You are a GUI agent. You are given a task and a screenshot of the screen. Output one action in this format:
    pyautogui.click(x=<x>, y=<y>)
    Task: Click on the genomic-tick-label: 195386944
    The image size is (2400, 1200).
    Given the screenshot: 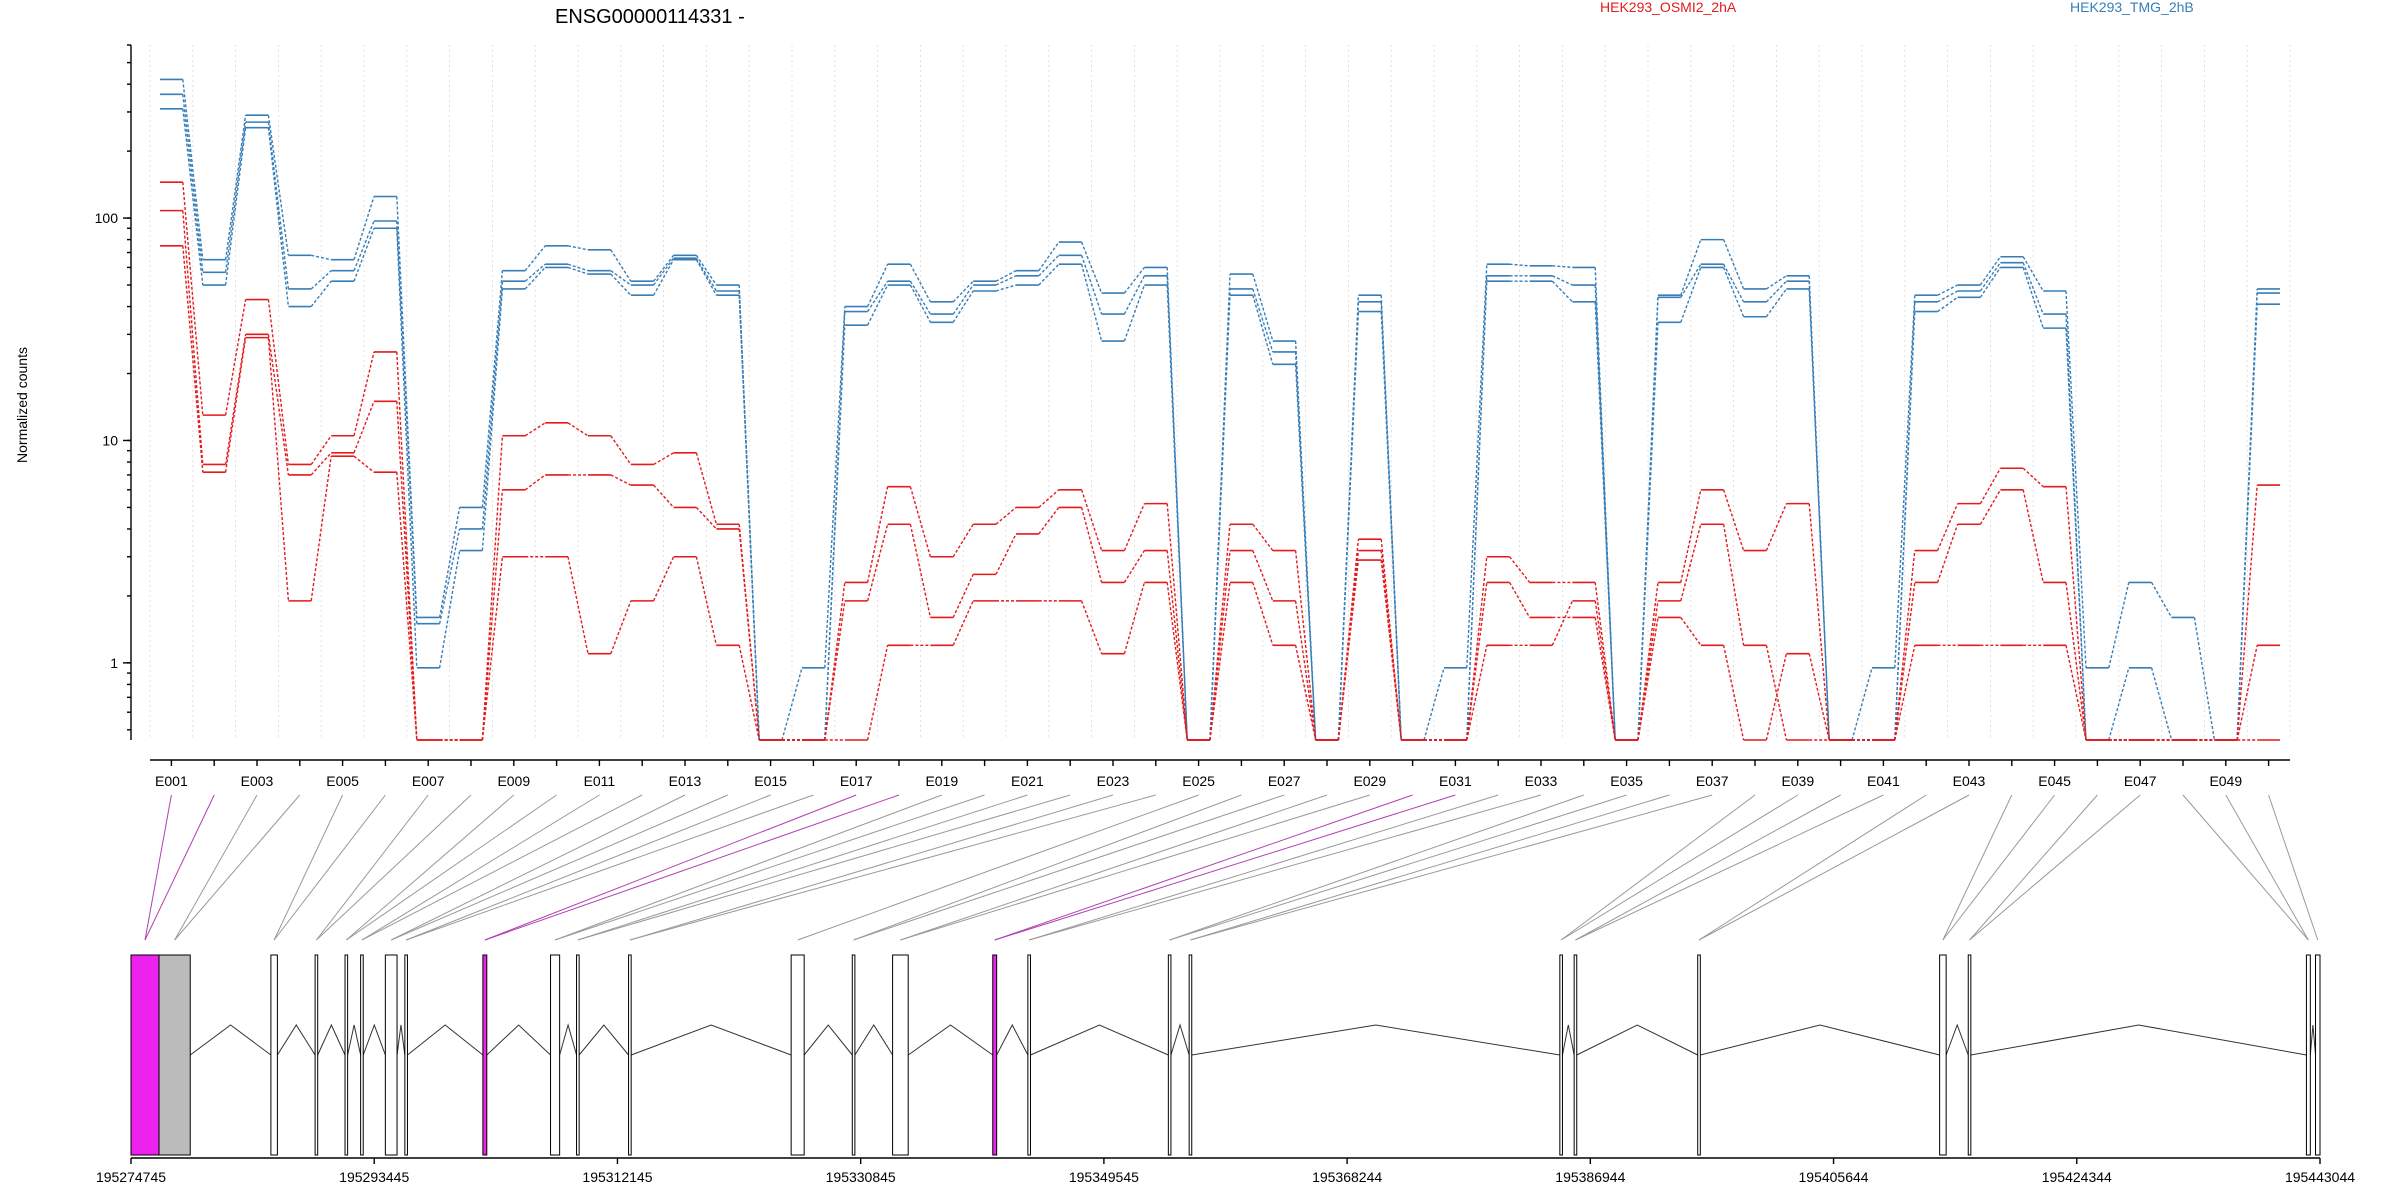 What is the action you would take?
    pyautogui.click(x=1590, y=1177)
    